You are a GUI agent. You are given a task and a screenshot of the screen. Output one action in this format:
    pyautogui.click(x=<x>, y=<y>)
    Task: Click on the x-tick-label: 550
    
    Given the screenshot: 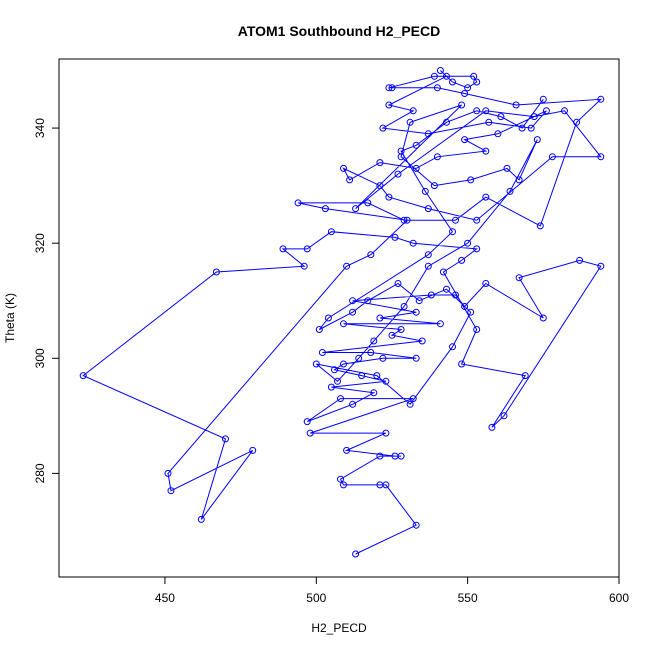 What is the action you would take?
    pyautogui.click(x=468, y=598)
    